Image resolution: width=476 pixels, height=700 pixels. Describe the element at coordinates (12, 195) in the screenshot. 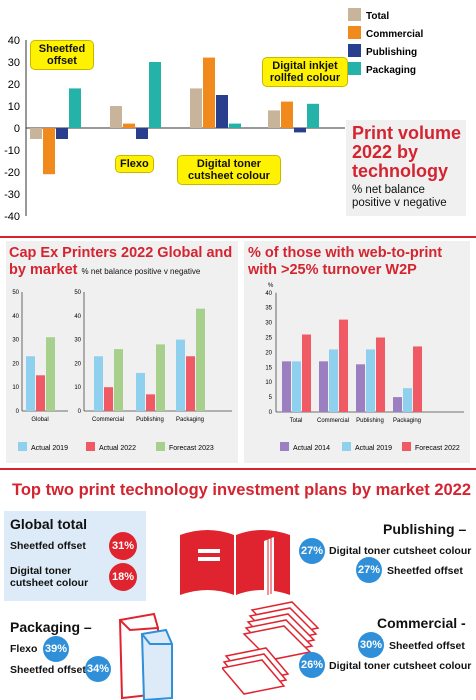

I see `chart1-ytick-label: -30` at that location.